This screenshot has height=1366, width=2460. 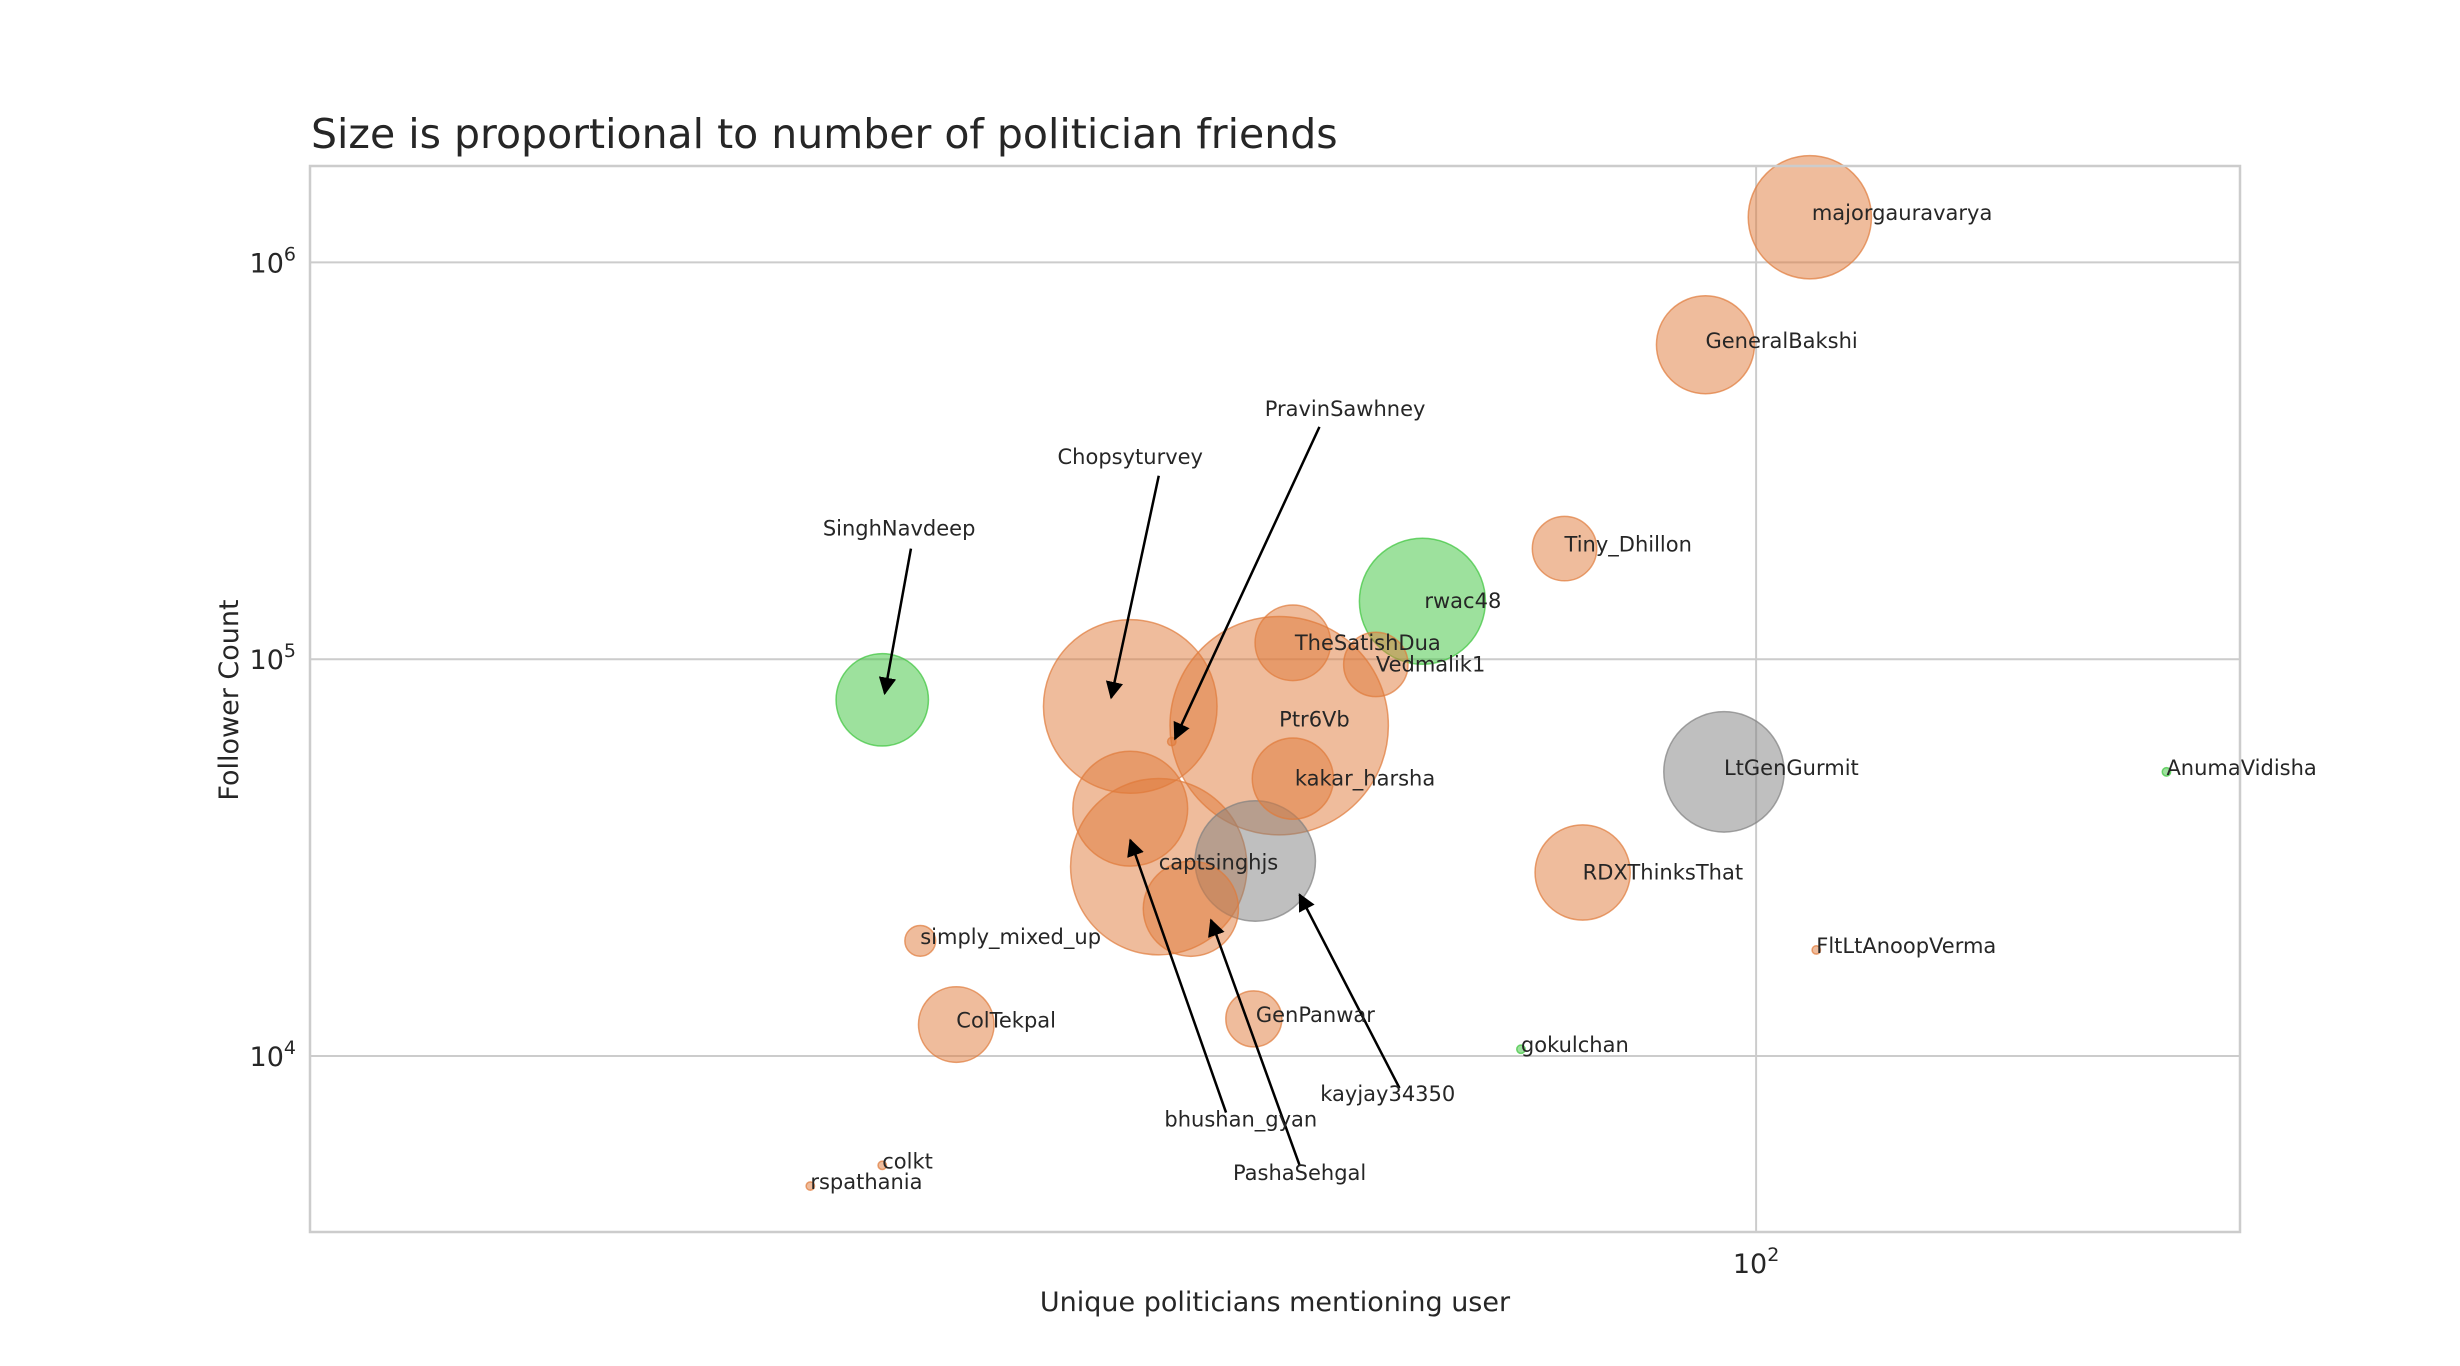 I want to click on bubble-Tiny_Dhillon, so click(x=1564, y=548).